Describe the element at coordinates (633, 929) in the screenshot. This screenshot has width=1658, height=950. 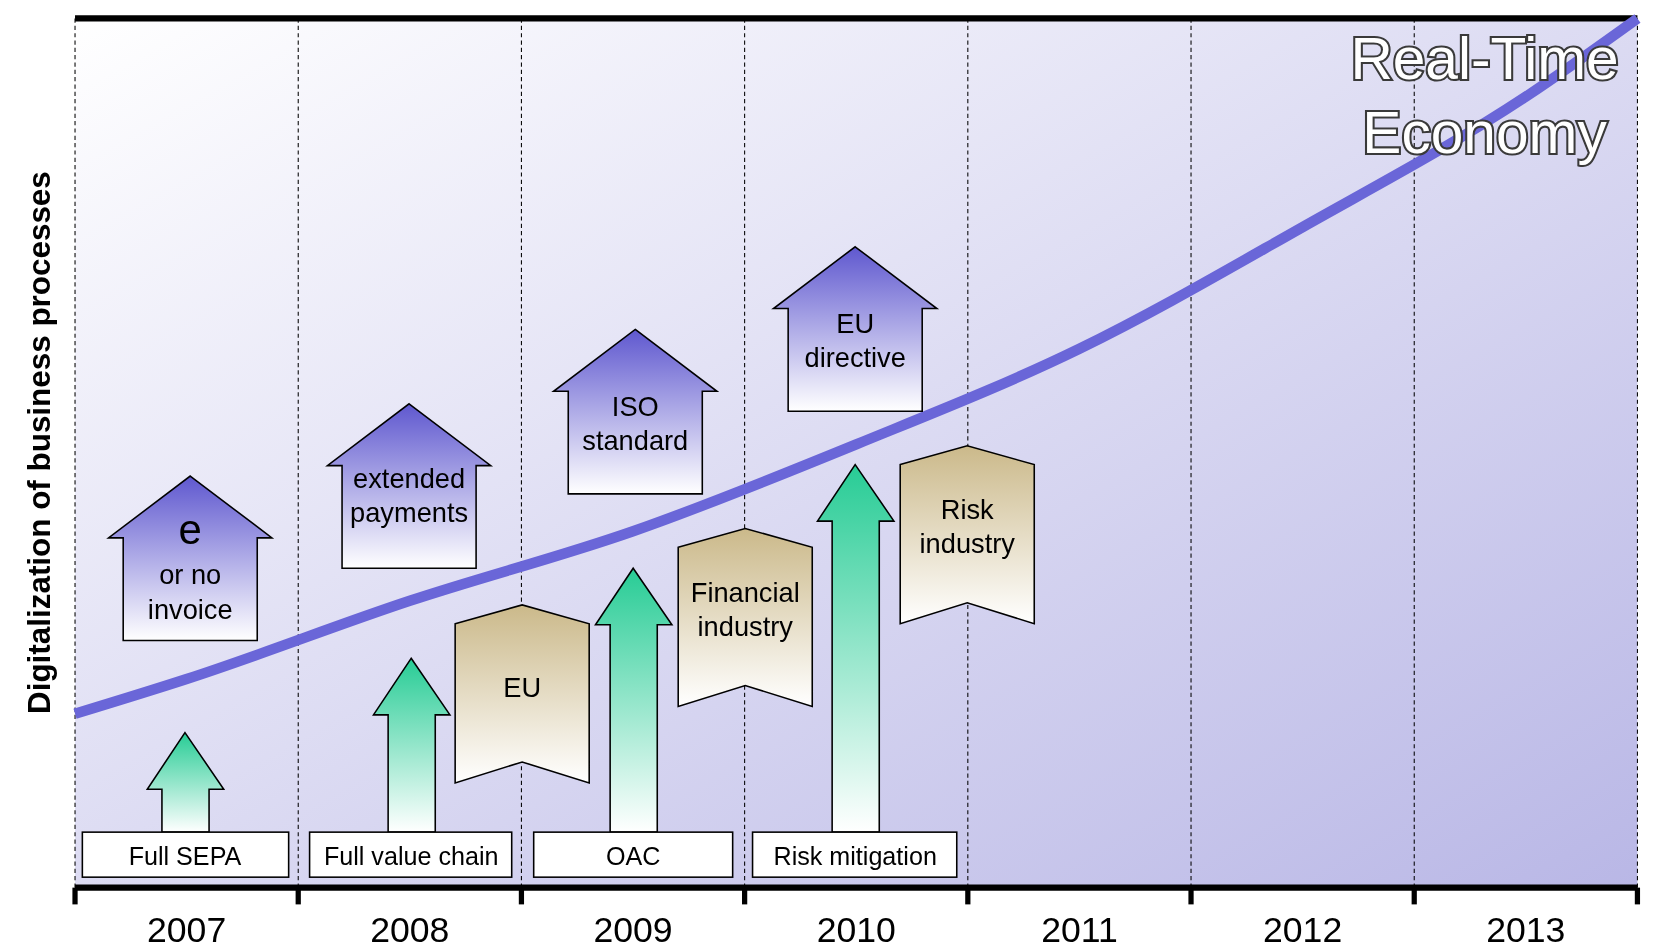
I see `x-tick-label: 2009` at that location.